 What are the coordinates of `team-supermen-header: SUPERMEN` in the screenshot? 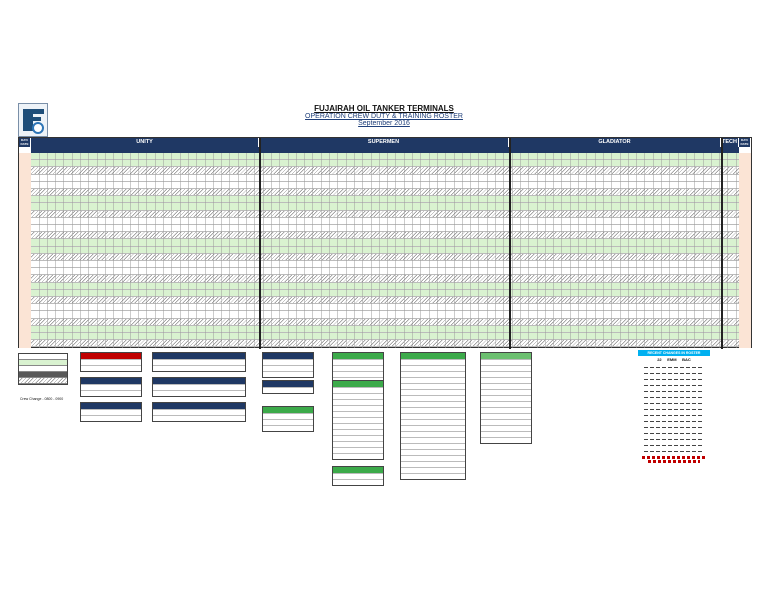 It's located at (384, 142).